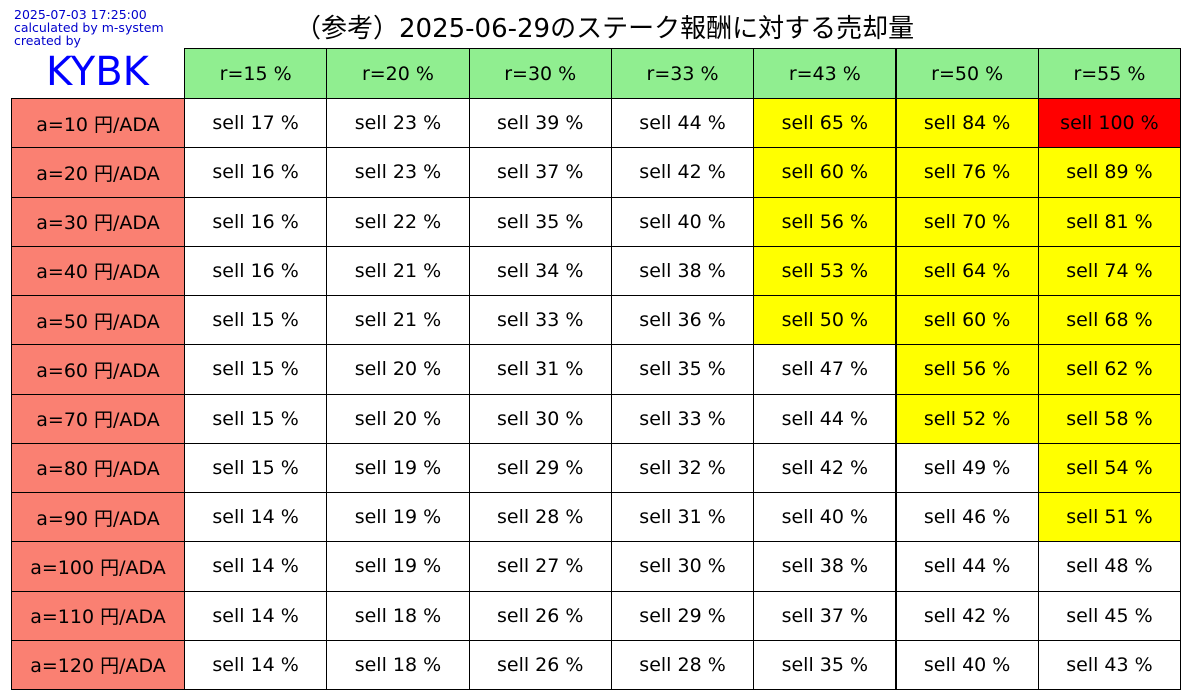 The width and height of the screenshot is (1190, 699). Describe the element at coordinates (98, 566) in the screenshot. I see `row-header: a=100 円/ADA` at that location.